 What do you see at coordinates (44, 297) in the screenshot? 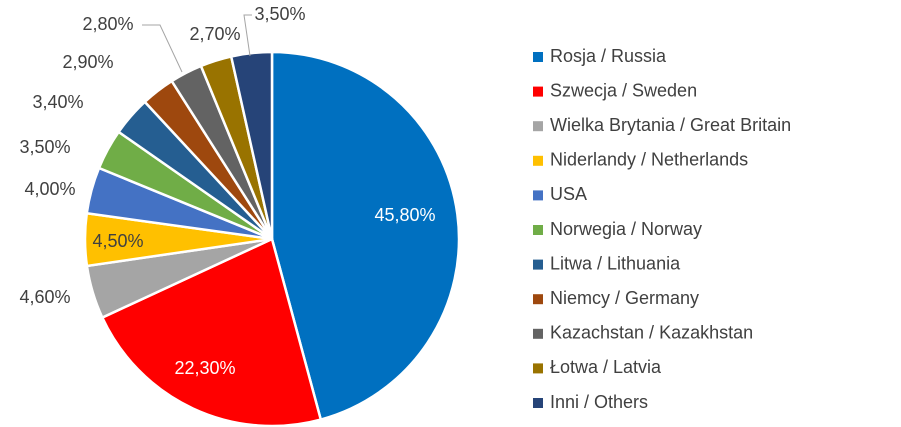
I see `data-label: 4,60%` at bounding box center [44, 297].